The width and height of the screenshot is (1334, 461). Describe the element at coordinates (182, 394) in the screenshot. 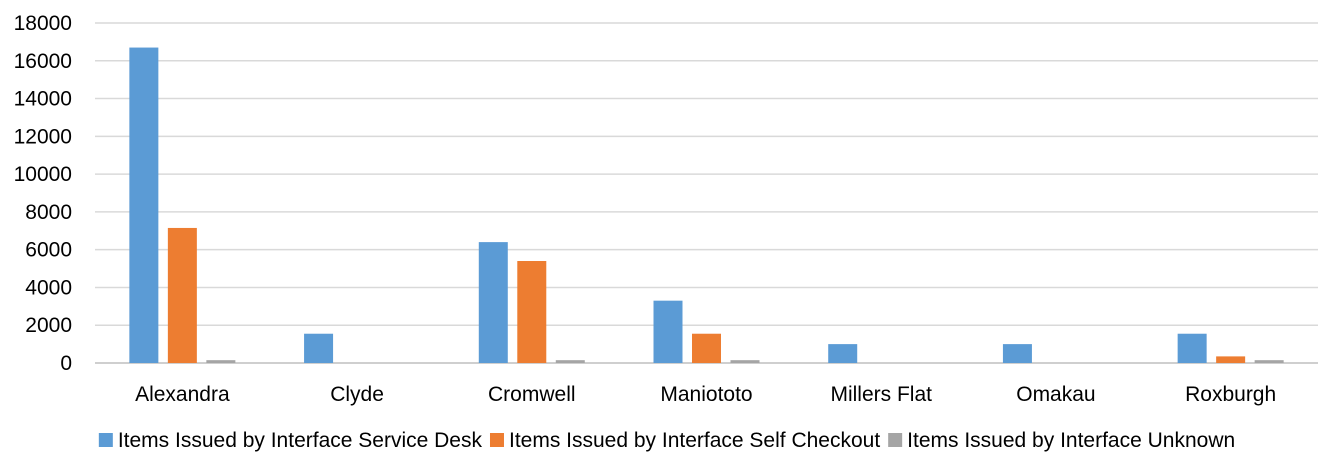

I see `x-tick-label: Alexandra` at that location.